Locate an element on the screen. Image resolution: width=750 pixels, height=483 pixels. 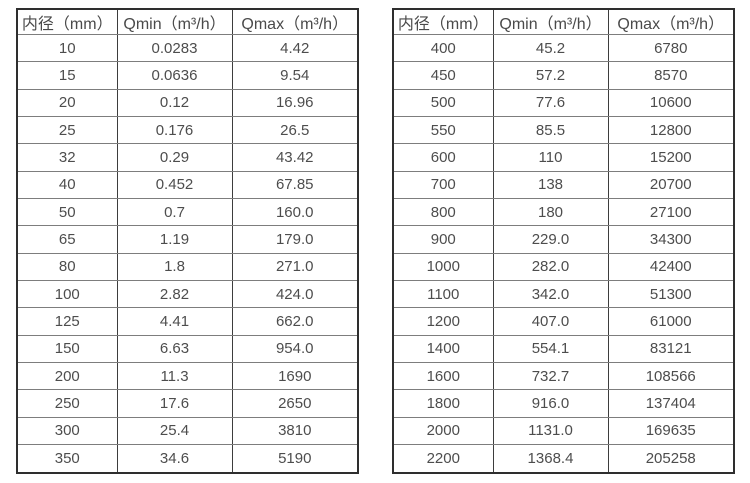
table-row: 20 0.12 16.96 is located at coordinates (187, 103).